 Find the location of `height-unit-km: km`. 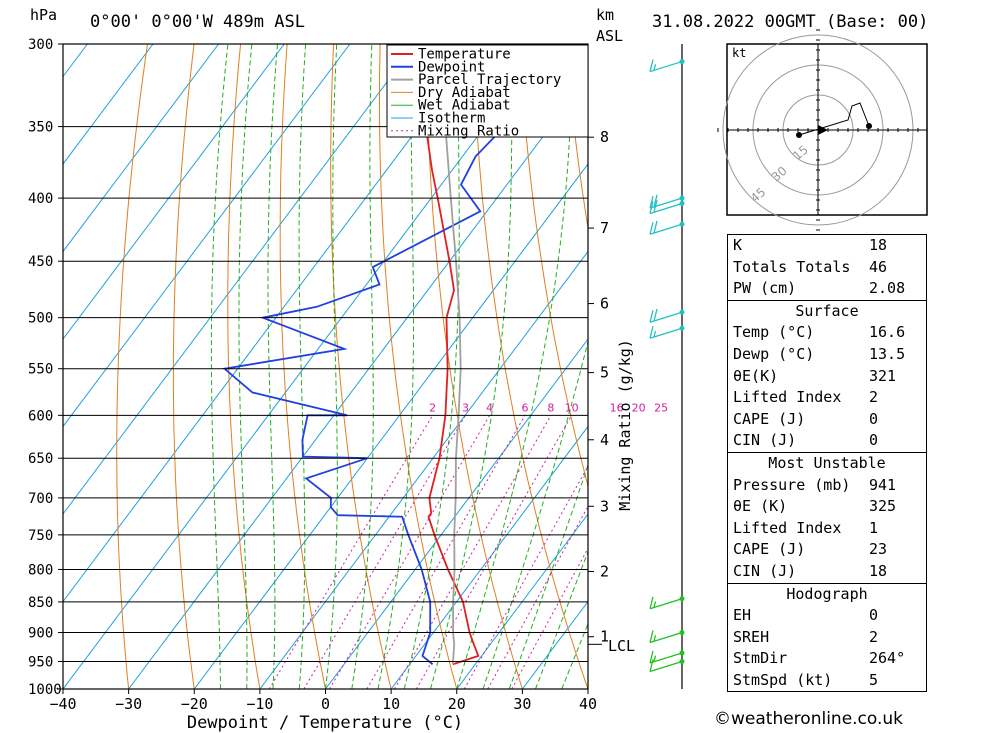

height-unit-km: km is located at coordinates (605, 15).